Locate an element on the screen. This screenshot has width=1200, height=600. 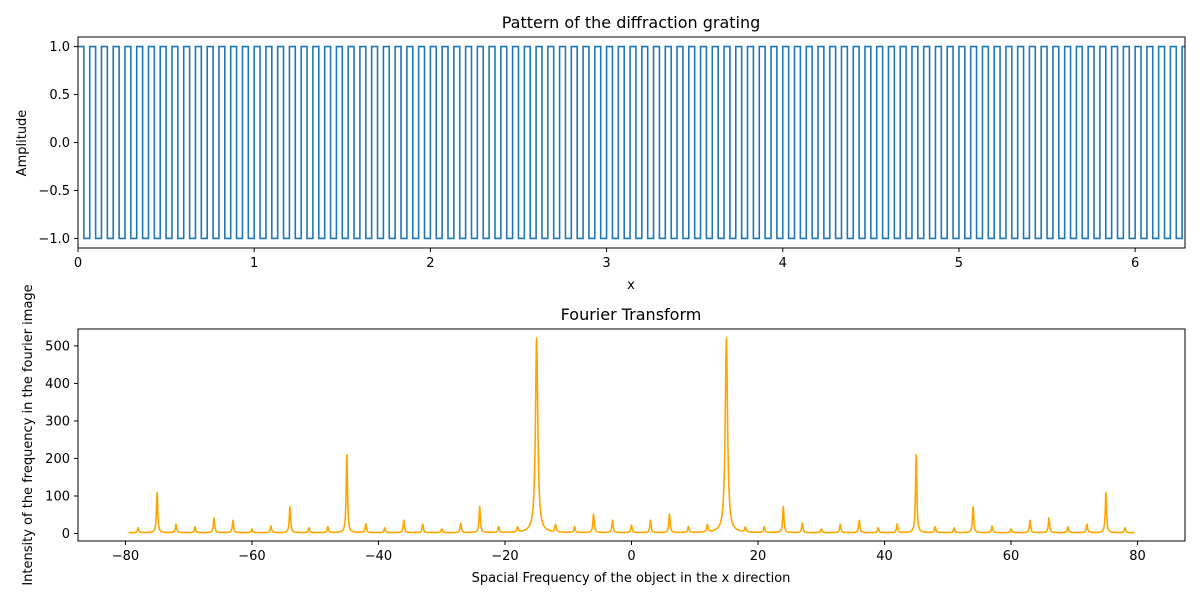
y-tick-label: 0.5 is located at coordinates (59, 95).